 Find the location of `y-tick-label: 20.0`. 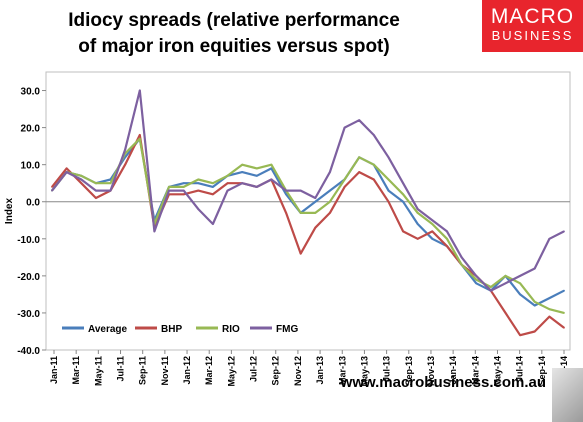

y-tick-label: 20.0 is located at coordinates (31, 129).